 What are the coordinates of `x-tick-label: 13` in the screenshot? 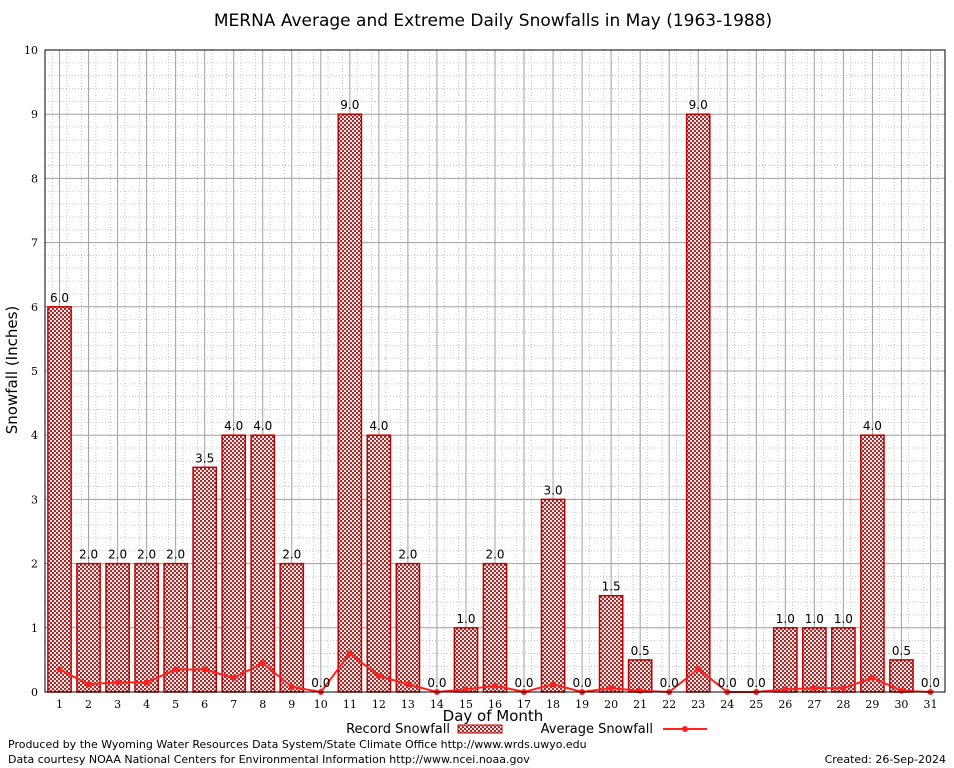 It's located at (408, 704).